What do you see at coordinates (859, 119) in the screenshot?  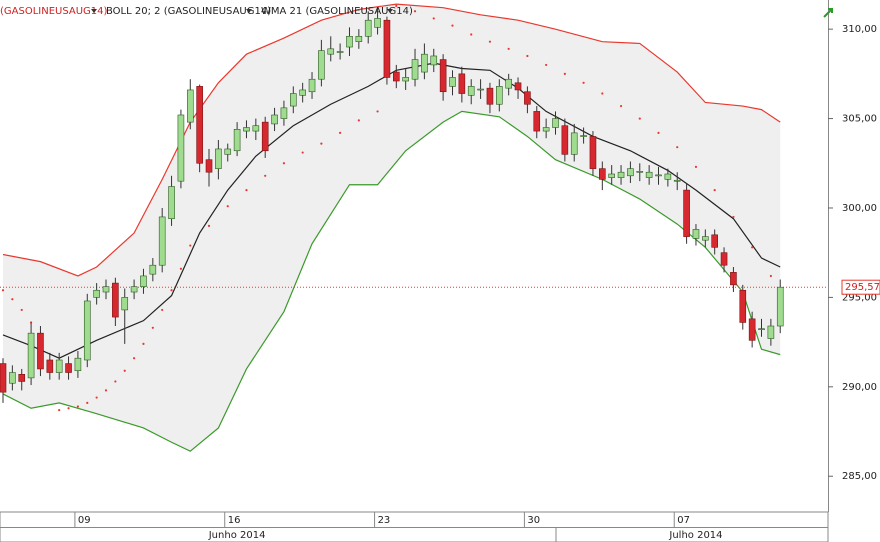 I see `y-tick-label: 305,00` at bounding box center [859, 119].